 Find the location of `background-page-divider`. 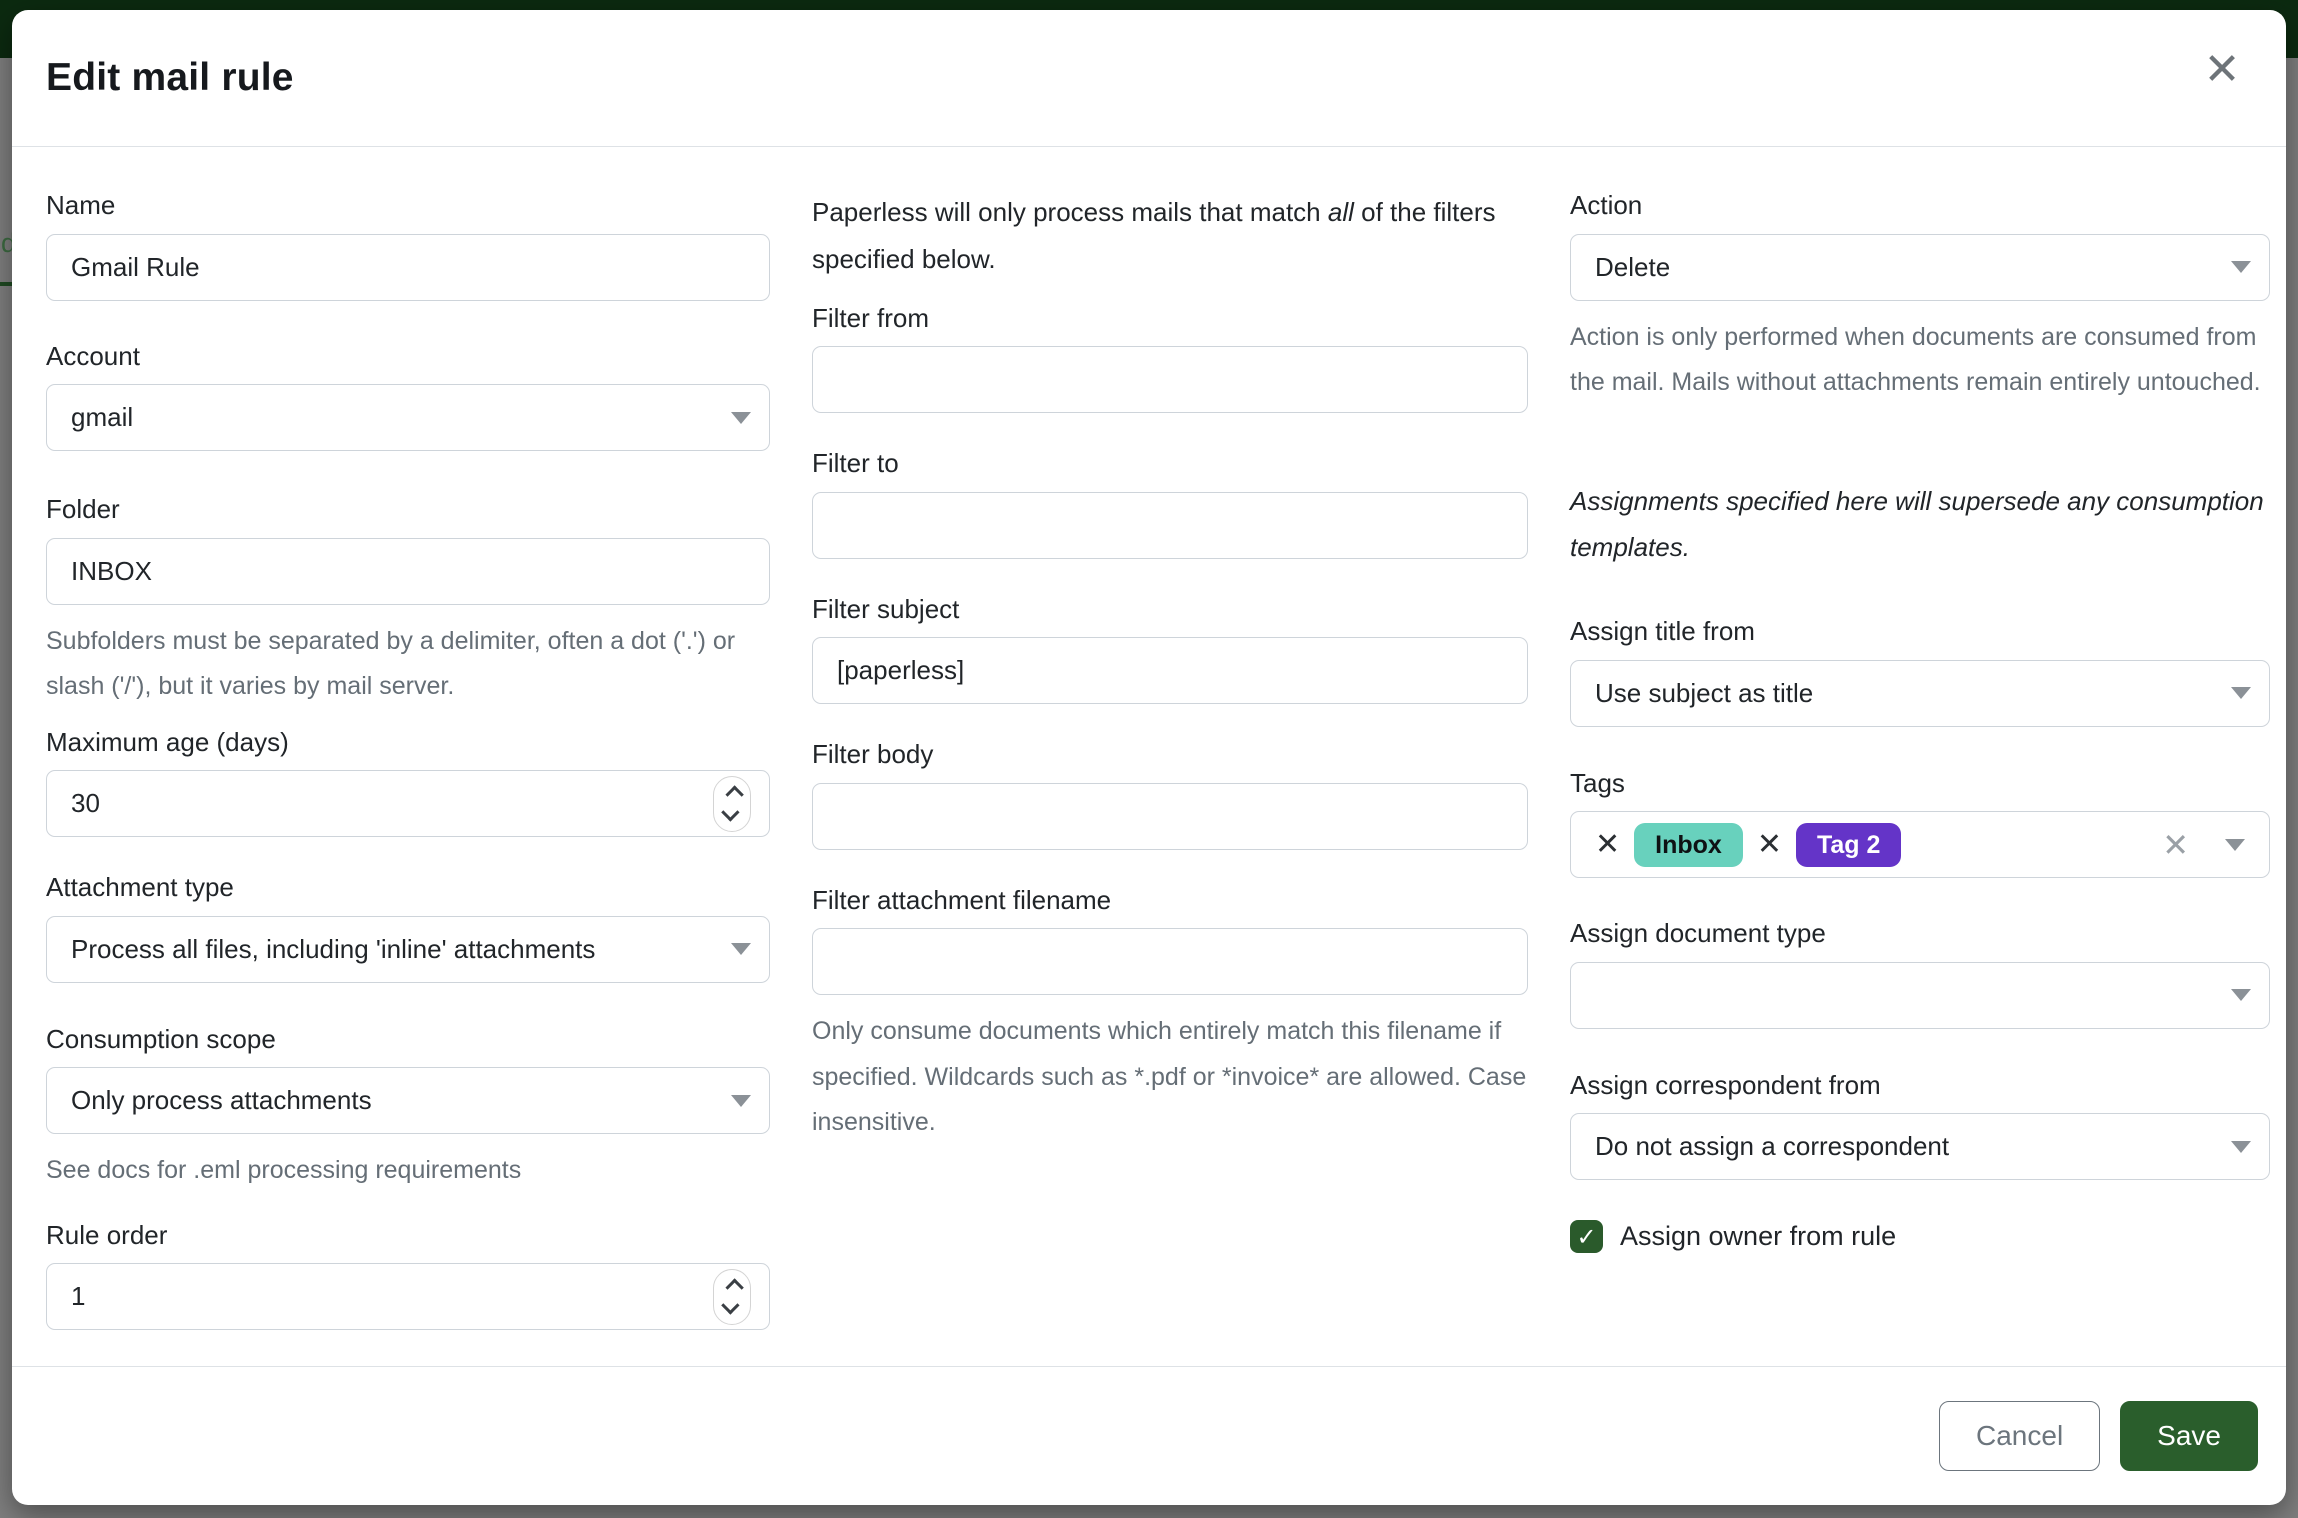

background-page-divider is located at coordinates (6, 284).